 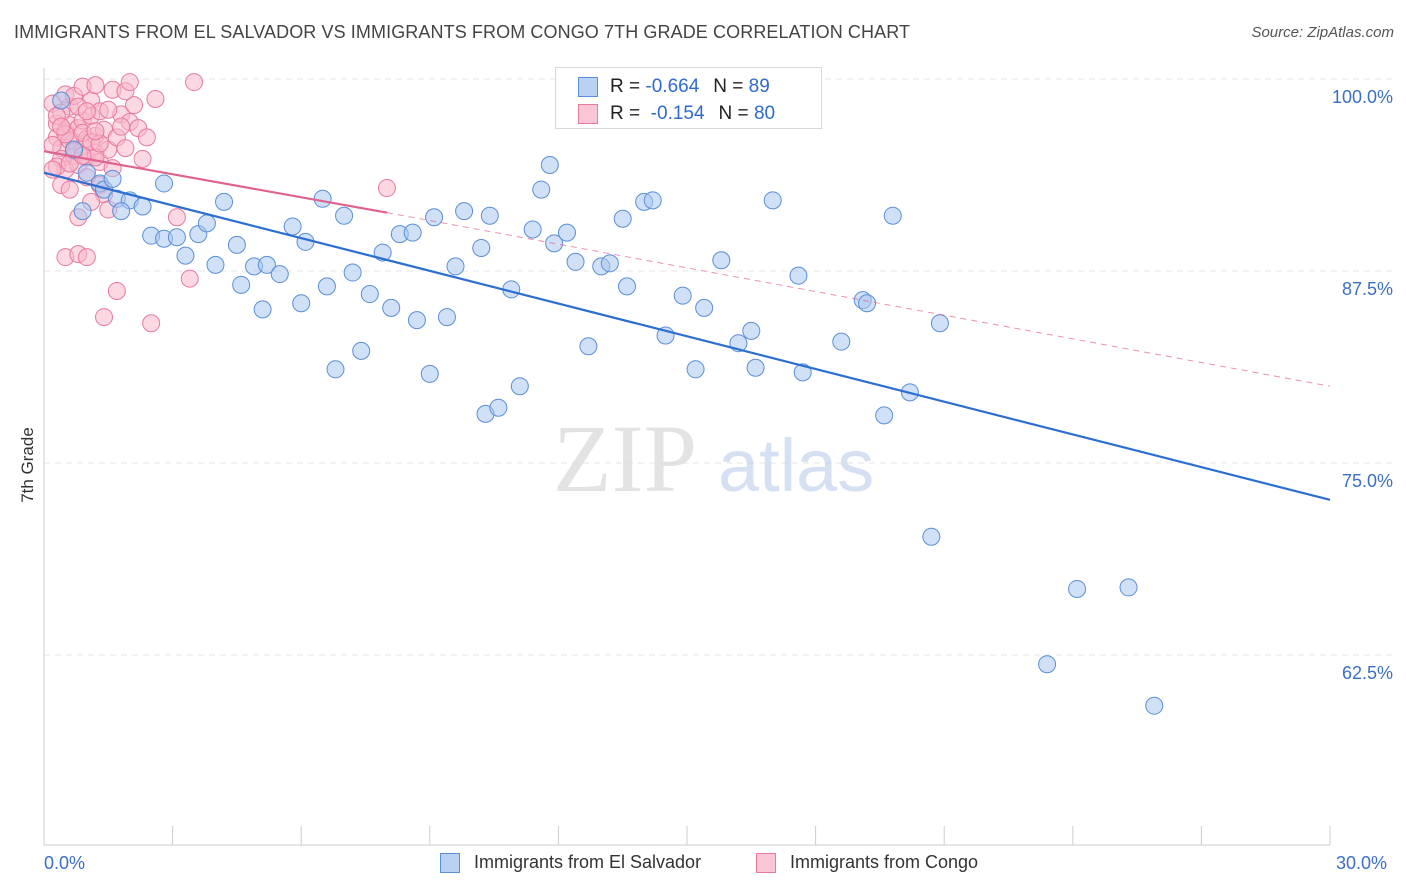 What do you see at coordinates (1367, 289) in the screenshot?
I see `y-tick-label: 87.5%` at bounding box center [1367, 289].